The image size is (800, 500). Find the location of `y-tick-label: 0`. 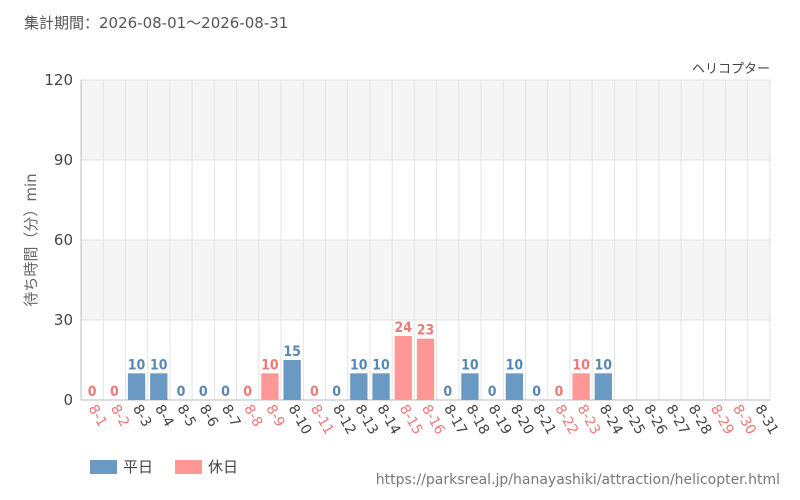

y-tick-label: 0 is located at coordinates (68, 400).